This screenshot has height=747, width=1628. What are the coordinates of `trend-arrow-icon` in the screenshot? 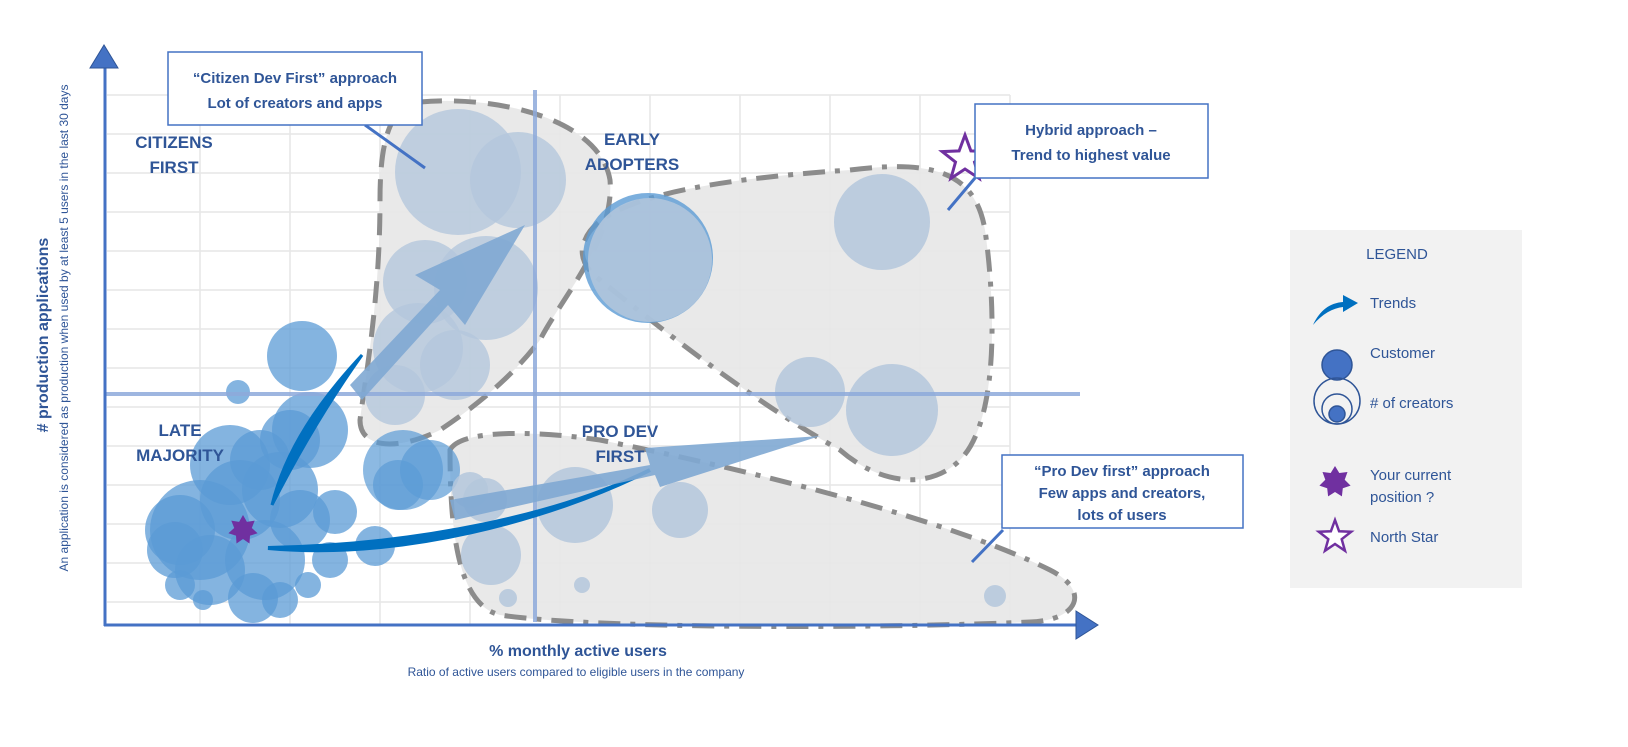 It's located at (1335, 310).